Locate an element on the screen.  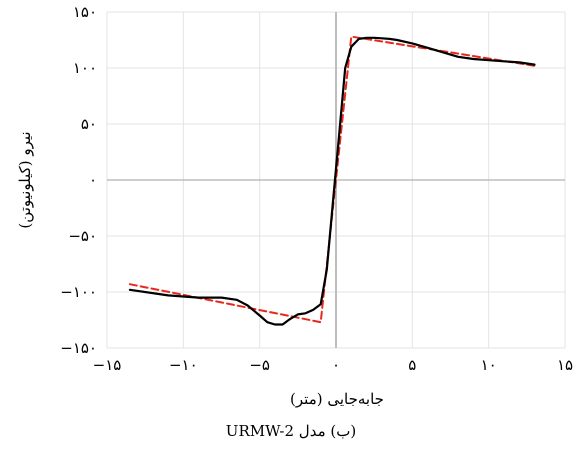
y-tick-labels: −۱۵۰ −۱۰۰ −۵۰ ۰ ۵۰ ۱۰۰ ۱۵۰ is located at coordinates (78, 180).